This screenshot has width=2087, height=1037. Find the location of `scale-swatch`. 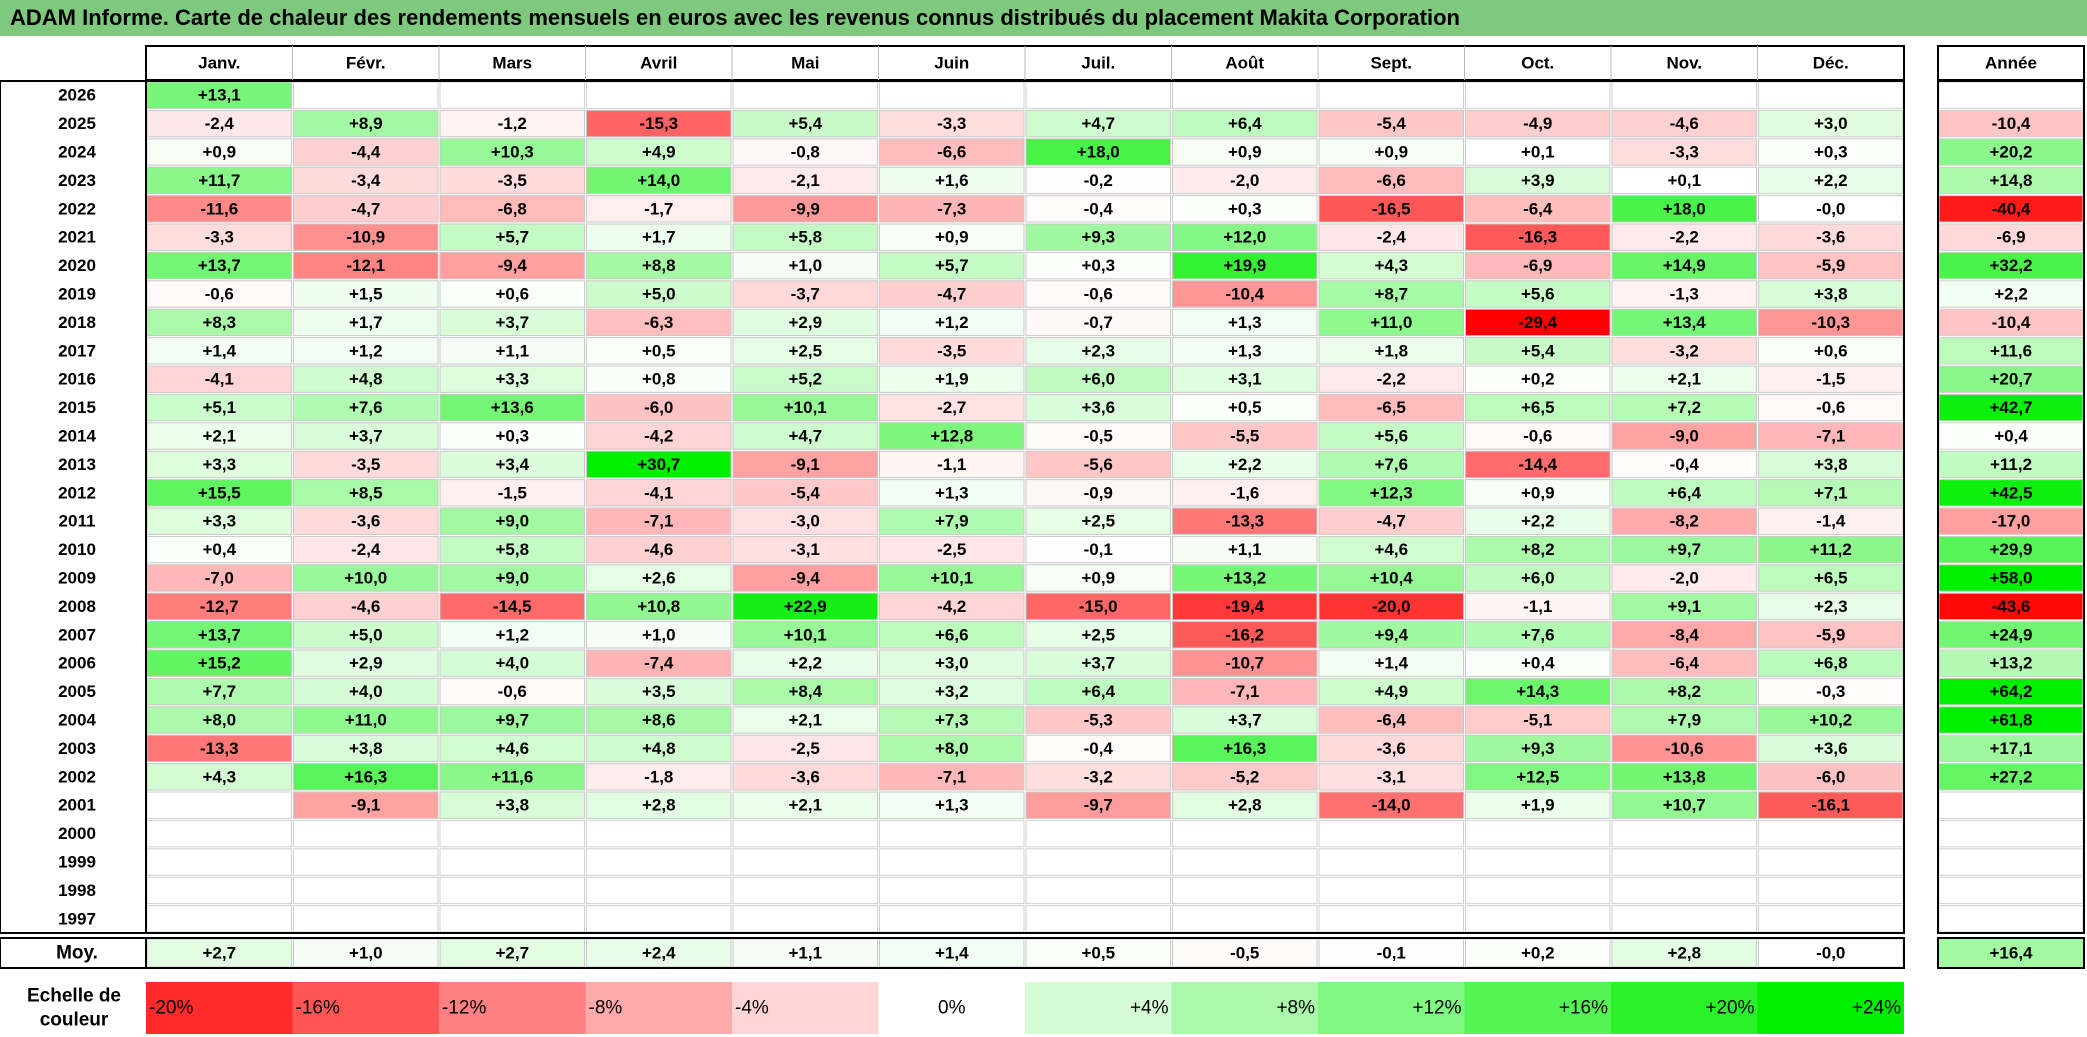

scale-swatch is located at coordinates (1684, 1008).